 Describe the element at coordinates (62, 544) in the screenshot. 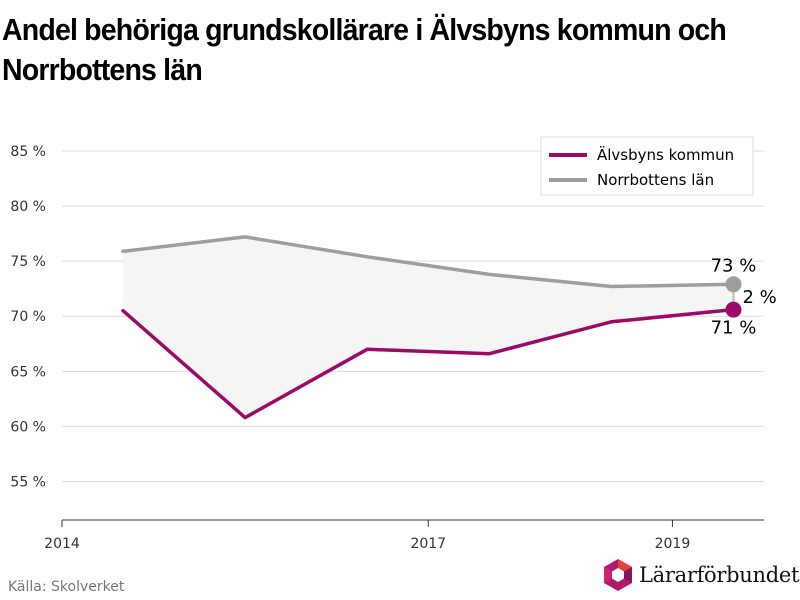

I see `x-tick-label: 2014` at that location.